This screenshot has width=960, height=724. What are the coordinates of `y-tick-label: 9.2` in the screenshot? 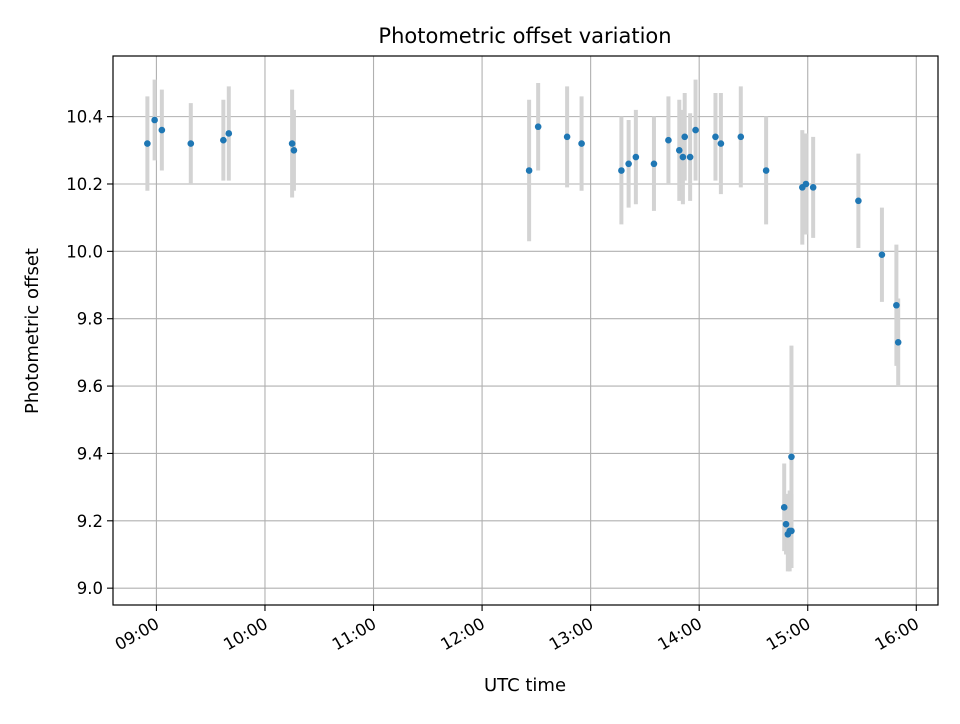 It's located at (90, 521).